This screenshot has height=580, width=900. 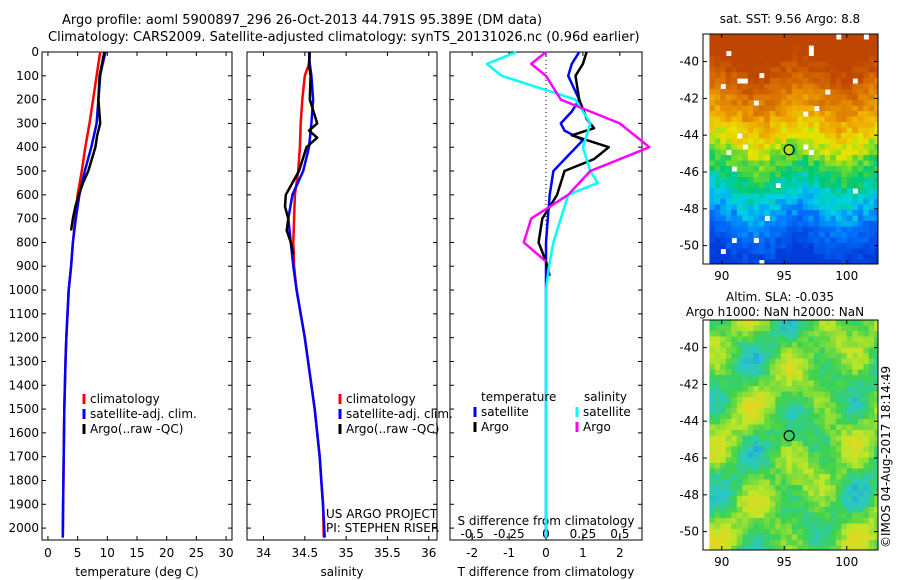 What do you see at coordinates (23, 457) in the screenshot?
I see `depth-tick-label: 1700` at bounding box center [23, 457].